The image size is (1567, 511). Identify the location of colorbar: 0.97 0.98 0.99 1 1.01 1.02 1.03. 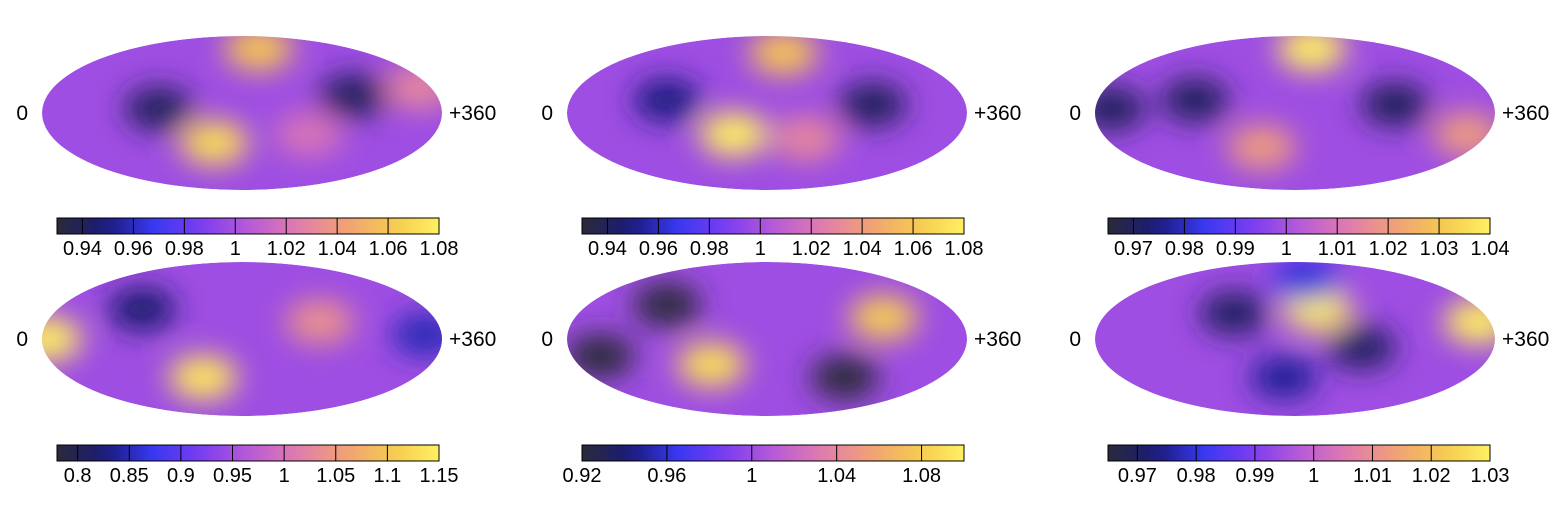
(1308, 465).